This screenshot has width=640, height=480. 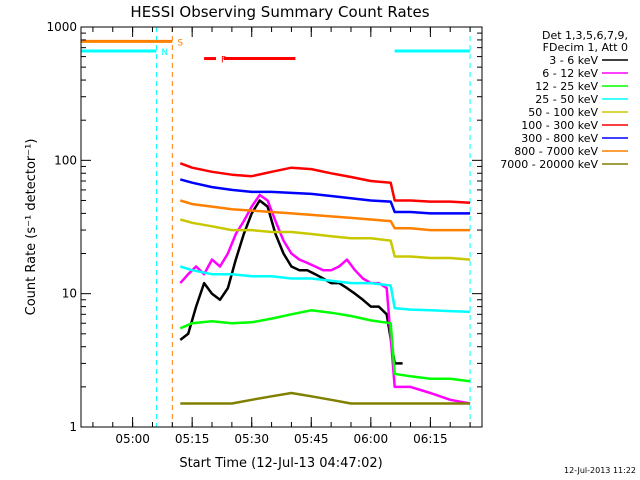 What do you see at coordinates (430, 439) in the screenshot?
I see `x-tick-label-5: 06:15` at bounding box center [430, 439].